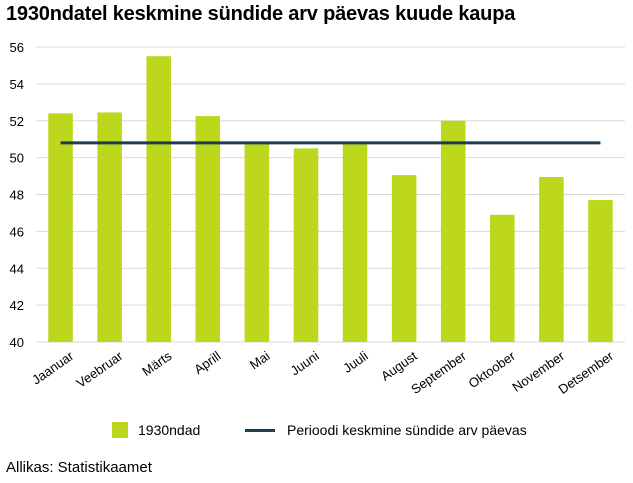 The image size is (633, 483). I want to click on y-tick-label: 56, so click(17, 47).